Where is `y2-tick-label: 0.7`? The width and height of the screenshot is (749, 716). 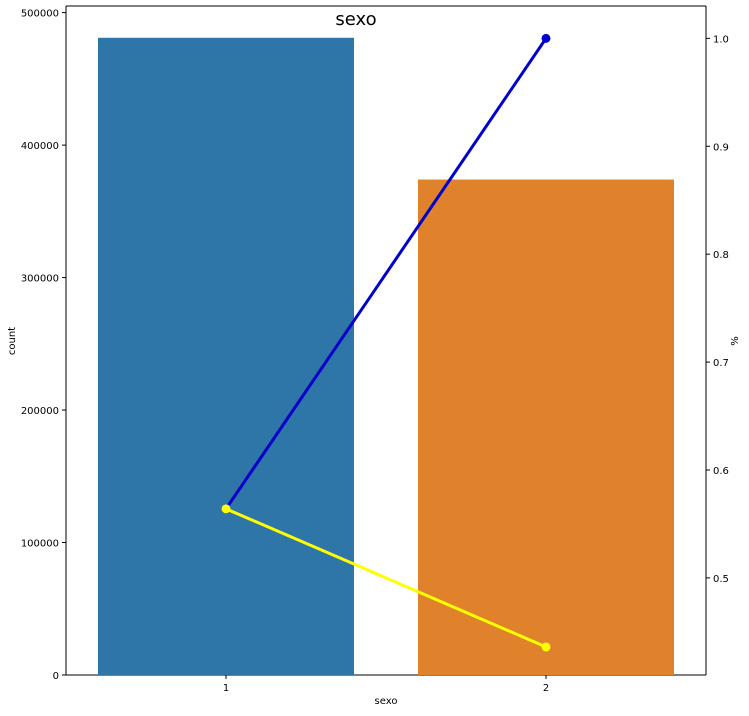
y2-tick-label: 0.7 is located at coordinates (721, 363).